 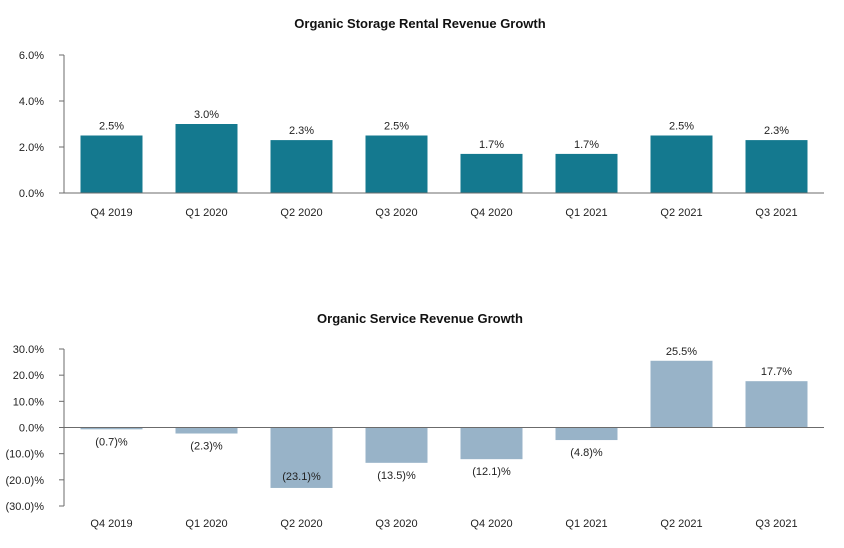 What do you see at coordinates (419, 23) in the screenshot?
I see `chart-title: Organic Storage Rental Revenue Growth` at bounding box center [419, 23].